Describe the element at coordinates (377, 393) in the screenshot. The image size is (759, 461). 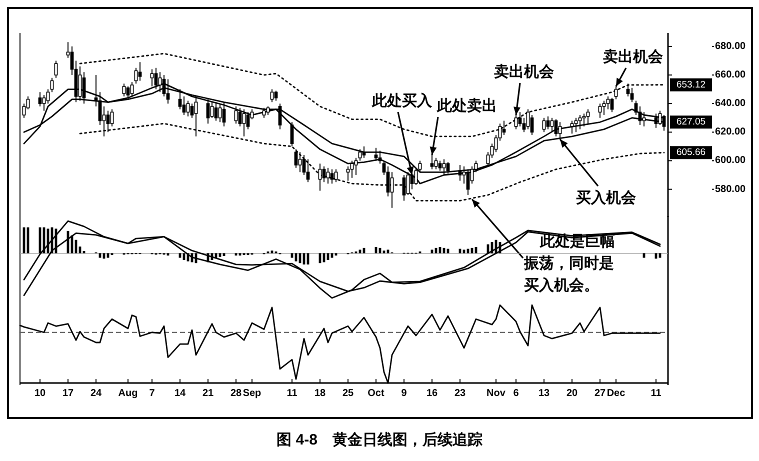
I see `x-tick-label: Oct` at that location.